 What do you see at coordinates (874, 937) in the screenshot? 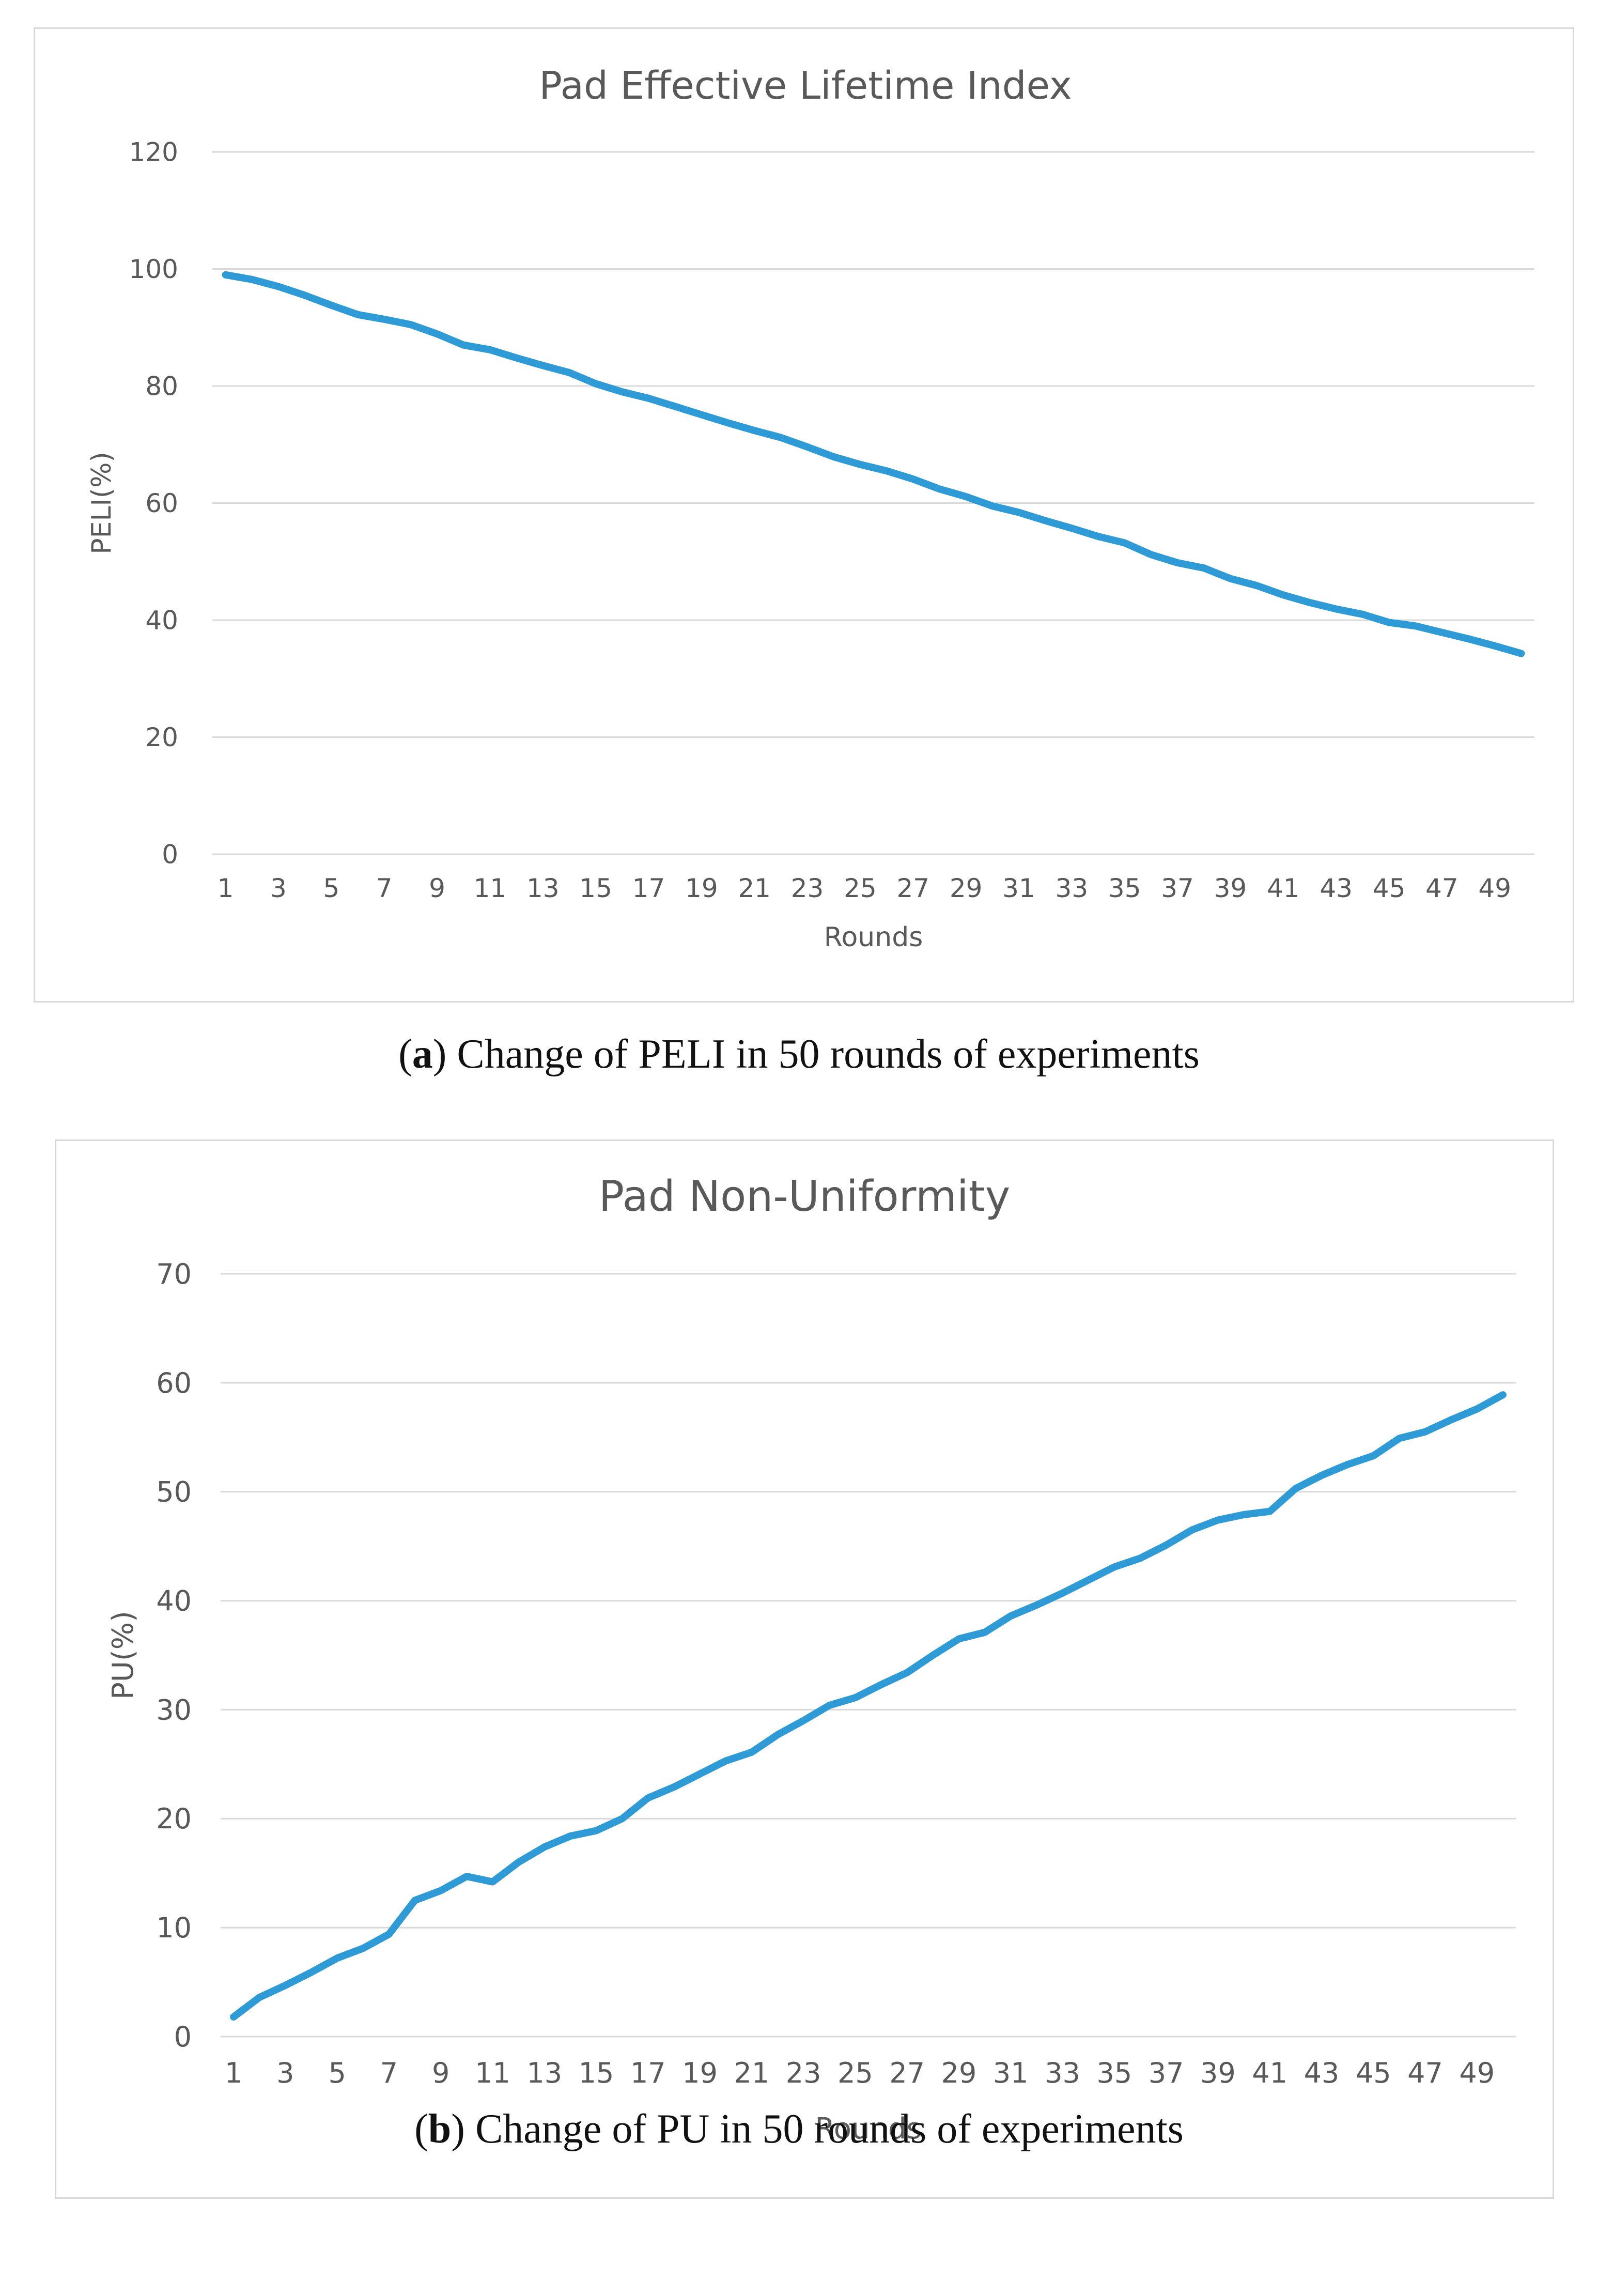
I see `x-axis-label: Rounds` at bounding box center [874, 937].